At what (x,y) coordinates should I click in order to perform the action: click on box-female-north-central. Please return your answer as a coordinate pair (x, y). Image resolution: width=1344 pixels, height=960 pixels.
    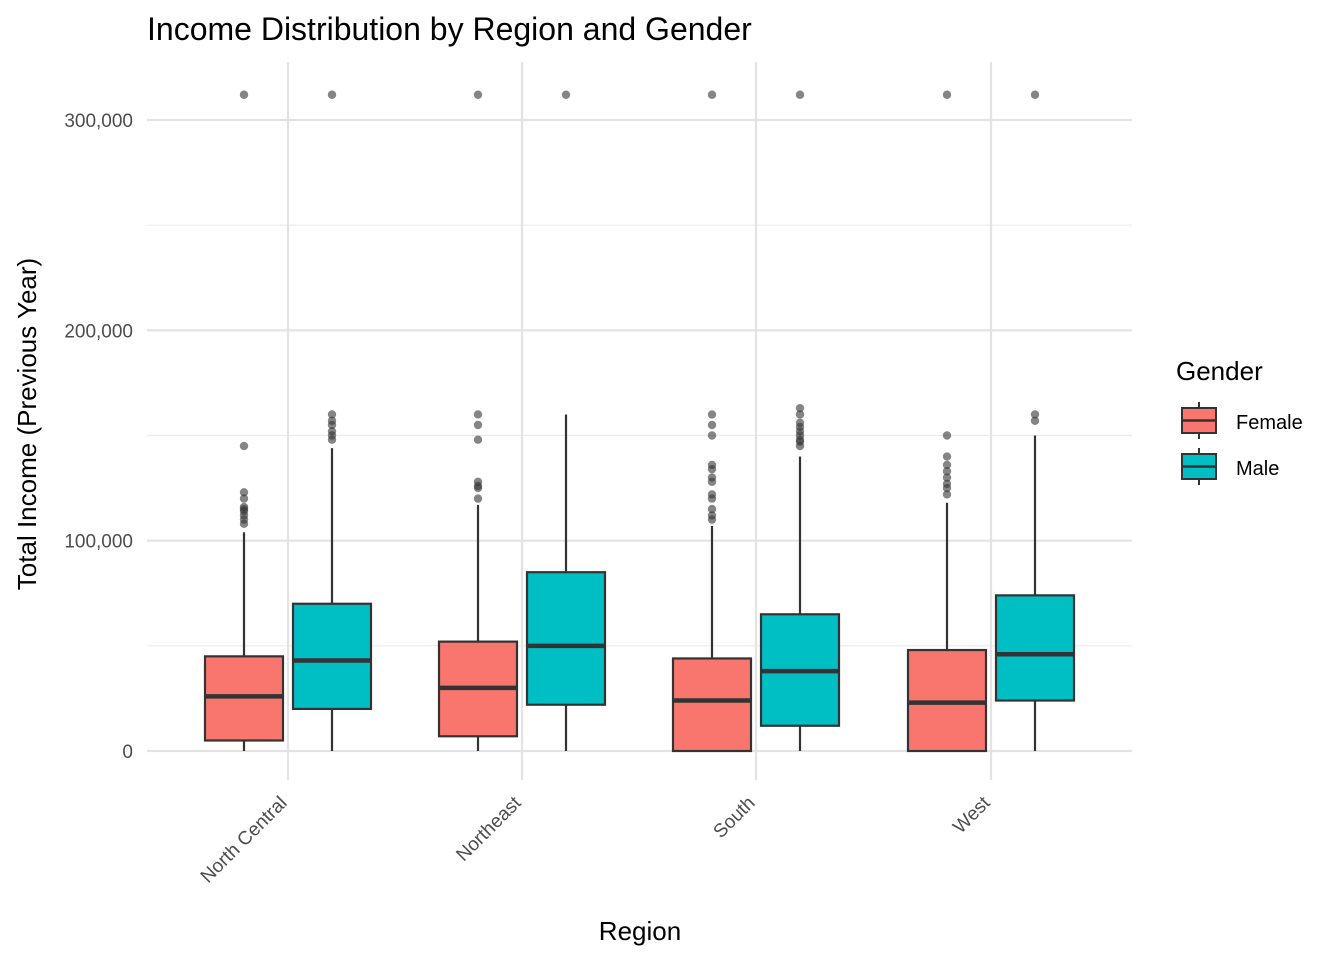
    Looking at the image, I should click on (244, 420).